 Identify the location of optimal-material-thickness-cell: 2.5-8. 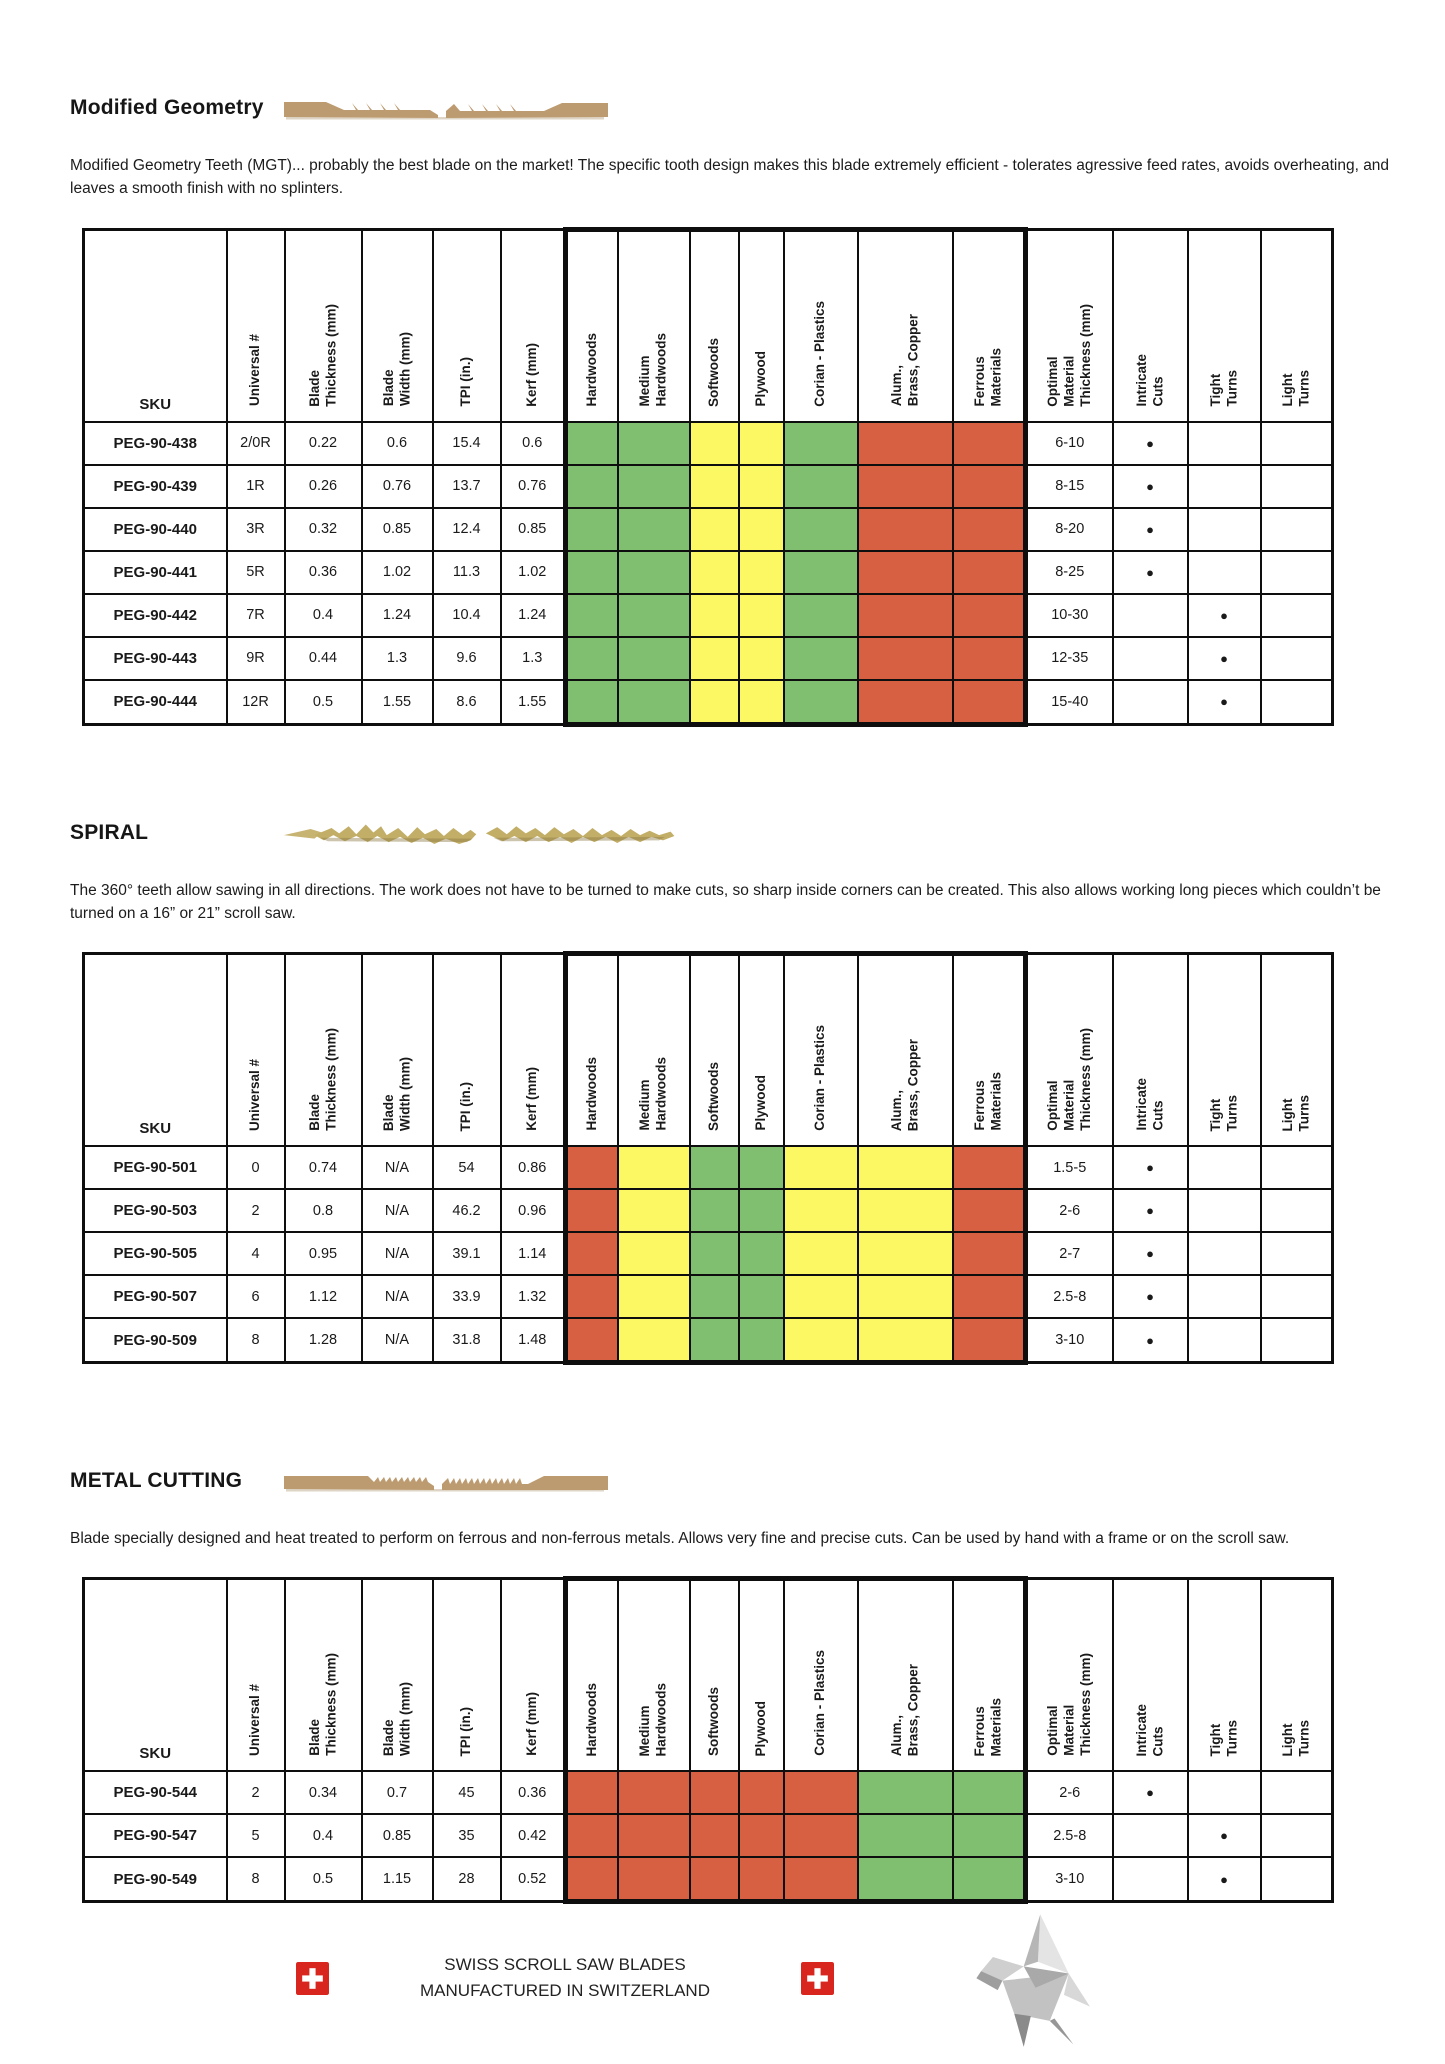
(1069, 1836).